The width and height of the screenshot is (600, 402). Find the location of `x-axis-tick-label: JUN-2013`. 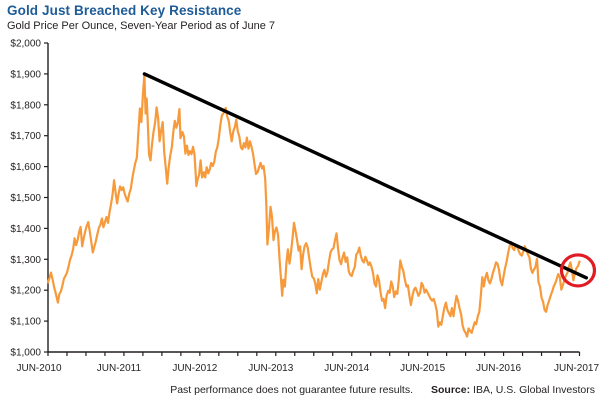

x-axis-tick-label: JUN-2013 is located at coordinates (270, 368).